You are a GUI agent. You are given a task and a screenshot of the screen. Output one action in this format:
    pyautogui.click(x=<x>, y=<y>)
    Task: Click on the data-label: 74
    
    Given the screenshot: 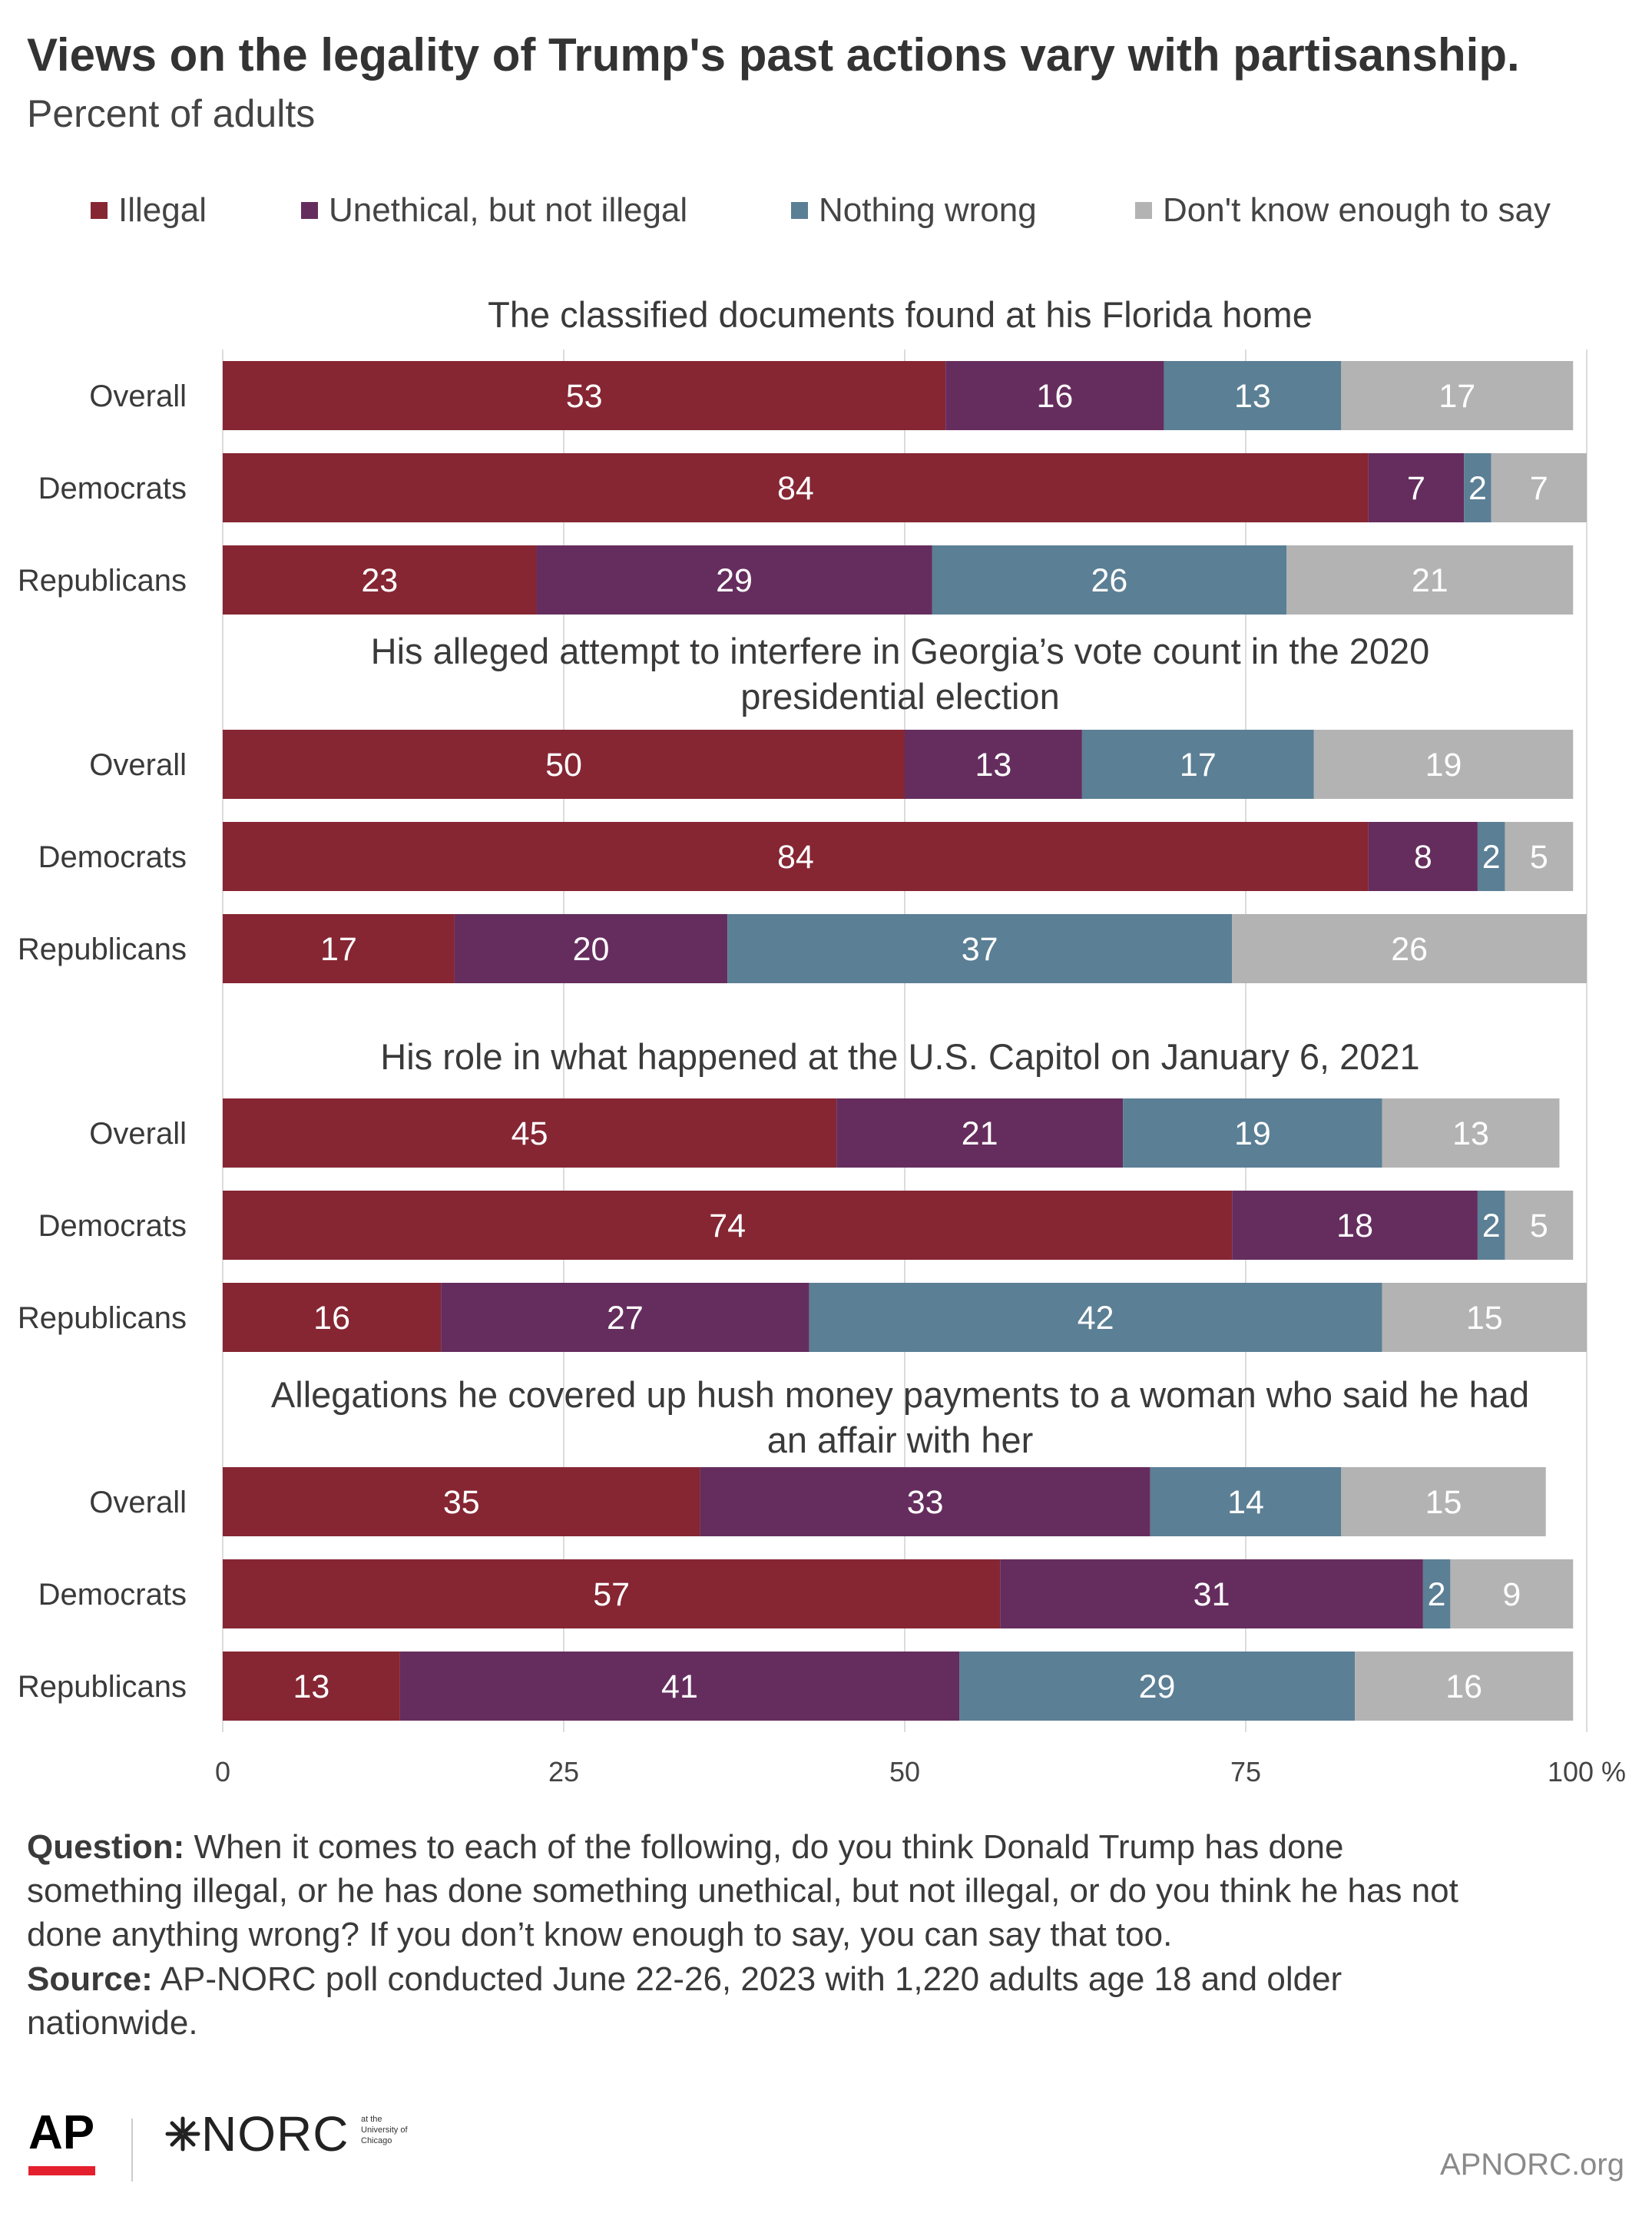 What is the action you would take?
    pyautogui.click(x=727, y=1226)
    